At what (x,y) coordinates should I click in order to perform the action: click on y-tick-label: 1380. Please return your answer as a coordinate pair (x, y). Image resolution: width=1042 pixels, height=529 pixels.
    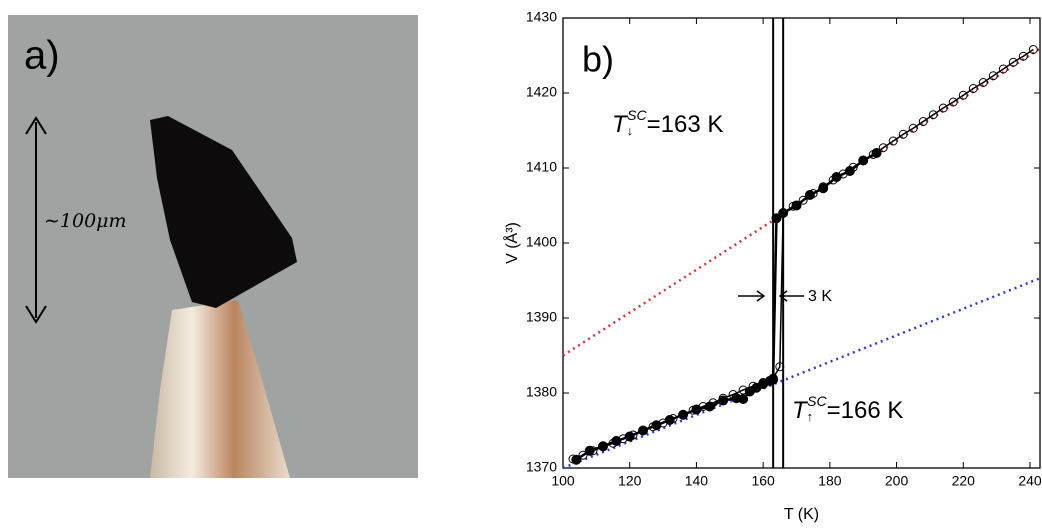
    Looking at the image, I should click on (541, 392).